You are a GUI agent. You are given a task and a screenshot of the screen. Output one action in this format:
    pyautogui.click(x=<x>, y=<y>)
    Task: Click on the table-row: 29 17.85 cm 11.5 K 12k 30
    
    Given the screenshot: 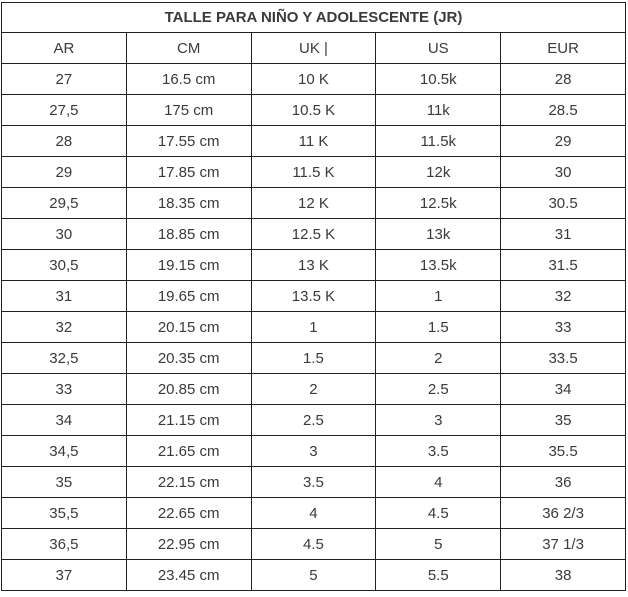 What is the action you would take?
    pyautogui.click(x=313, y=172)
    